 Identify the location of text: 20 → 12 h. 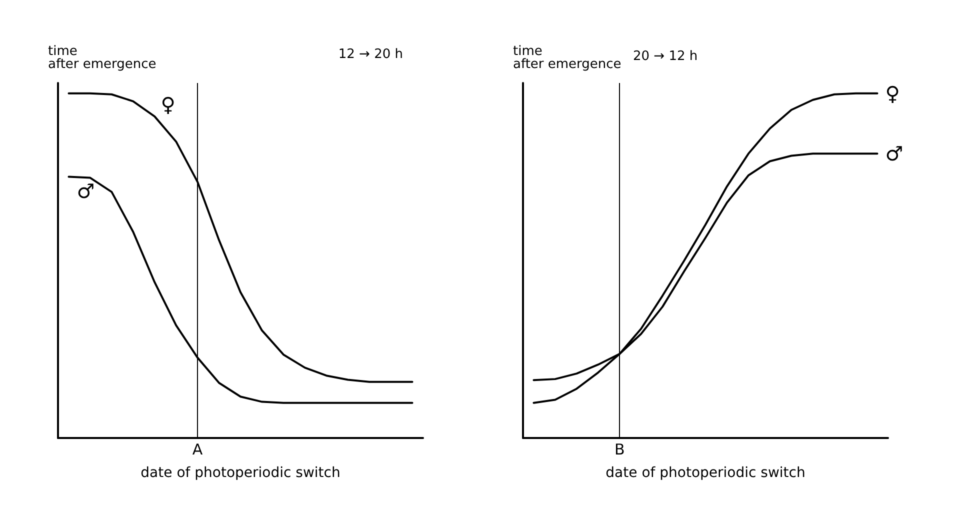
(665, 56).